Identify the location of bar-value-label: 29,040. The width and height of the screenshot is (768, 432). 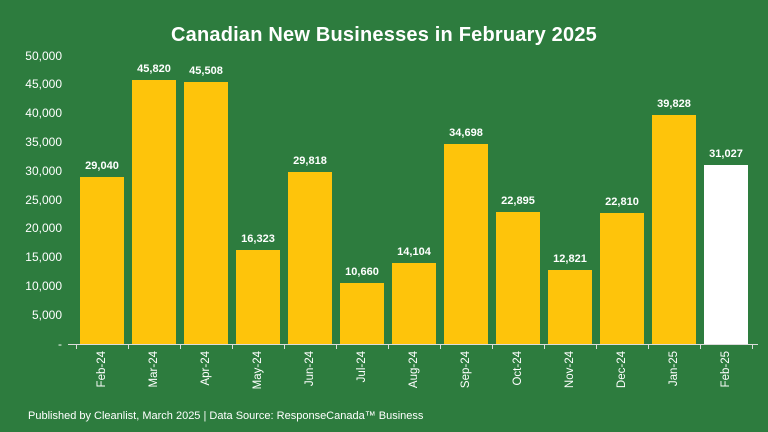
(102, 165).